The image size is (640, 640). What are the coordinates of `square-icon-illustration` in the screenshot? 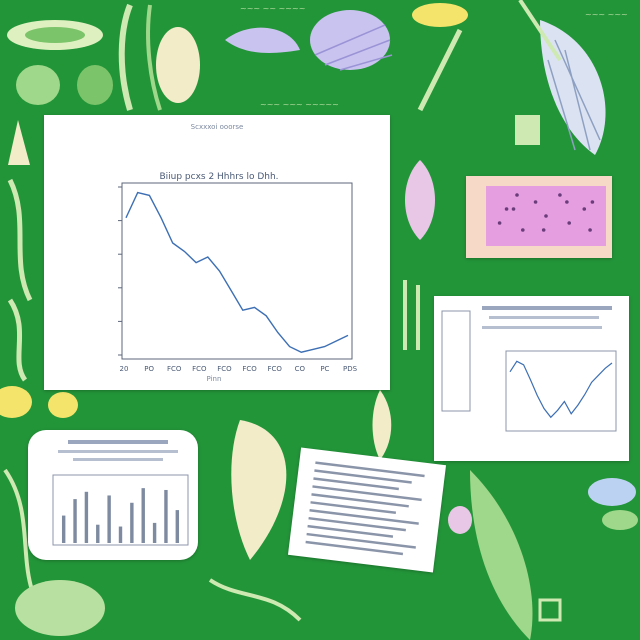 It's located at (550, 610).